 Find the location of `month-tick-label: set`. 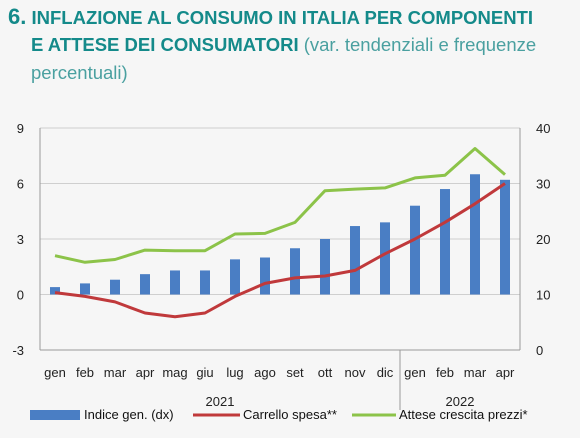

month-tick-label: set is located at coordinates (295, 372).